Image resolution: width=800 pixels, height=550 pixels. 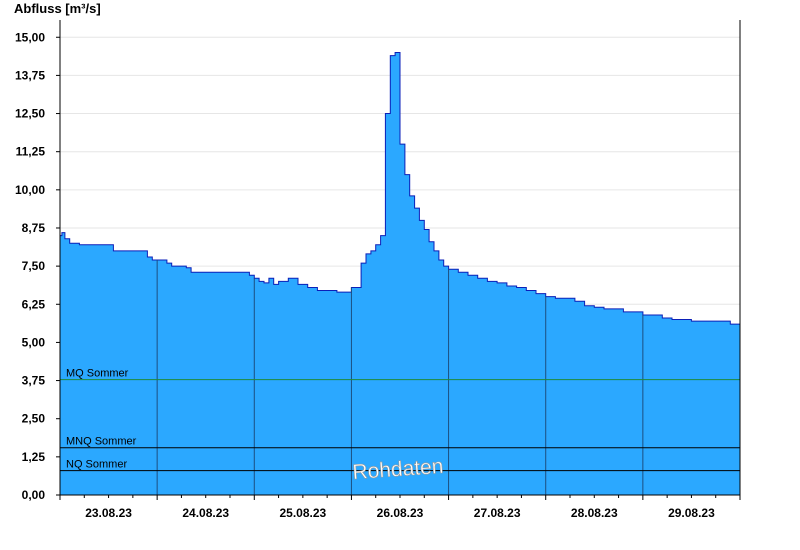 I want to click on y-tick-label: 15,00, so click(x=30, y=37).